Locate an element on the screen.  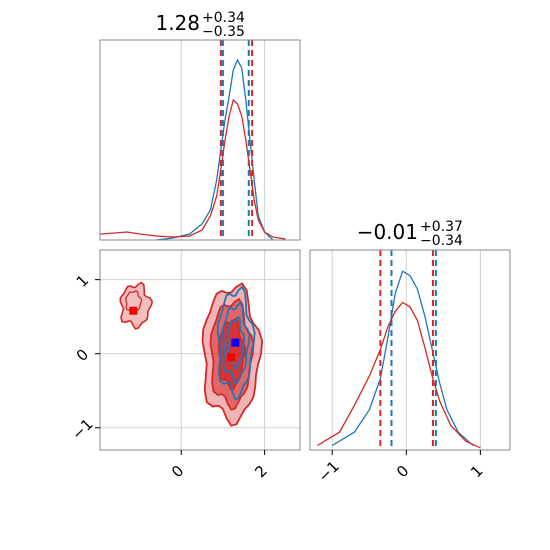
marker-red is located at coordinates (231, 357).